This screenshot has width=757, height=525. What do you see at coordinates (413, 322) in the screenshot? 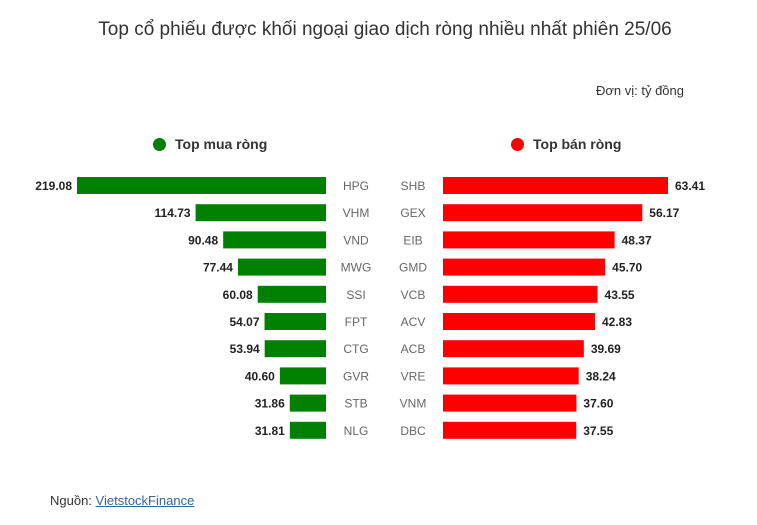
I see `sell-ticker-label: ACV` at bounding box center [413, 322].